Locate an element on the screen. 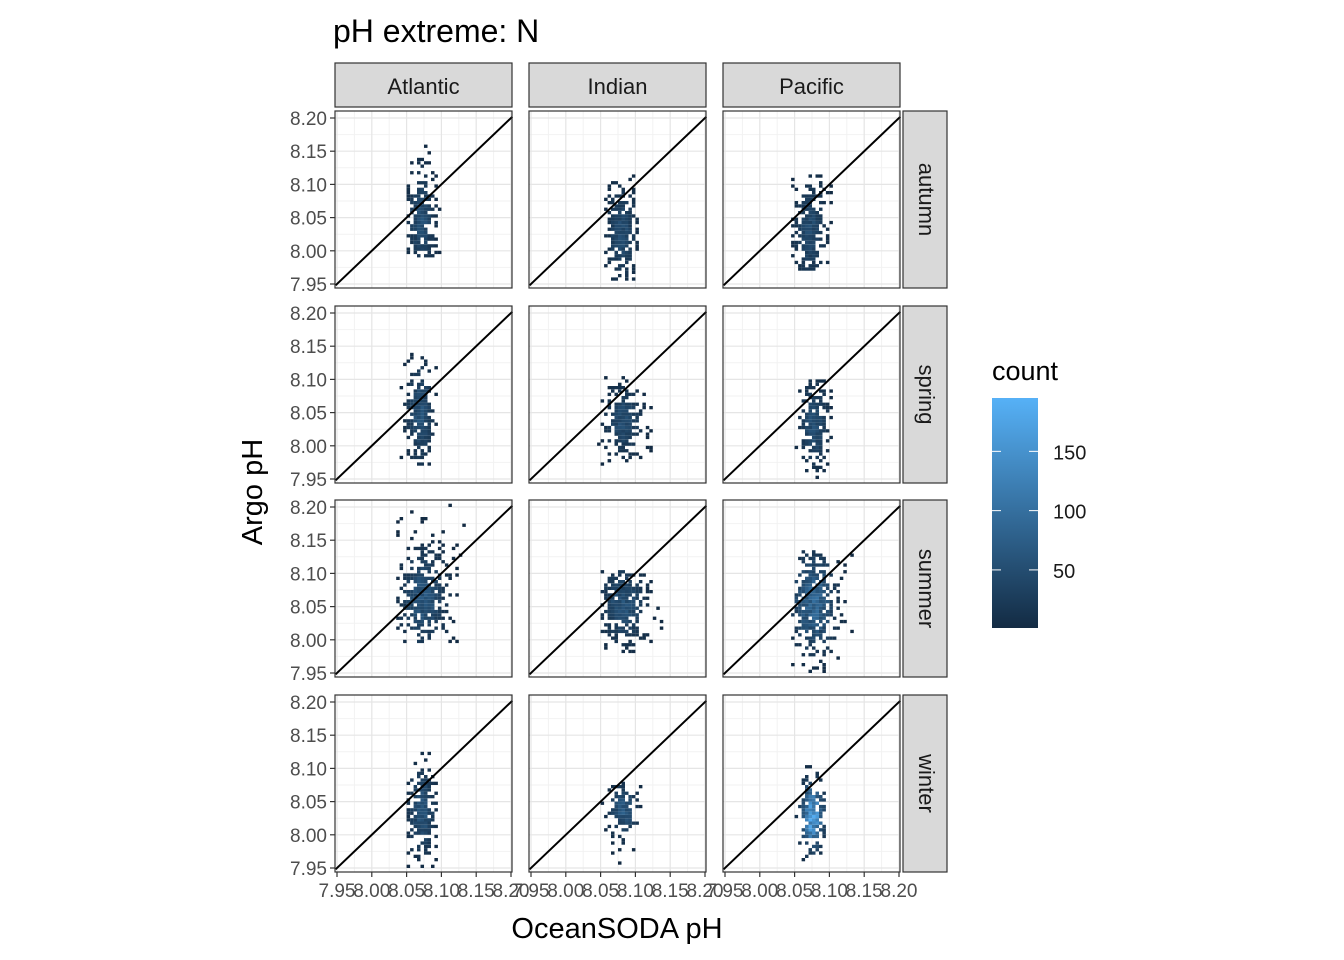  strip-spring is located at coordinates (925, 394).